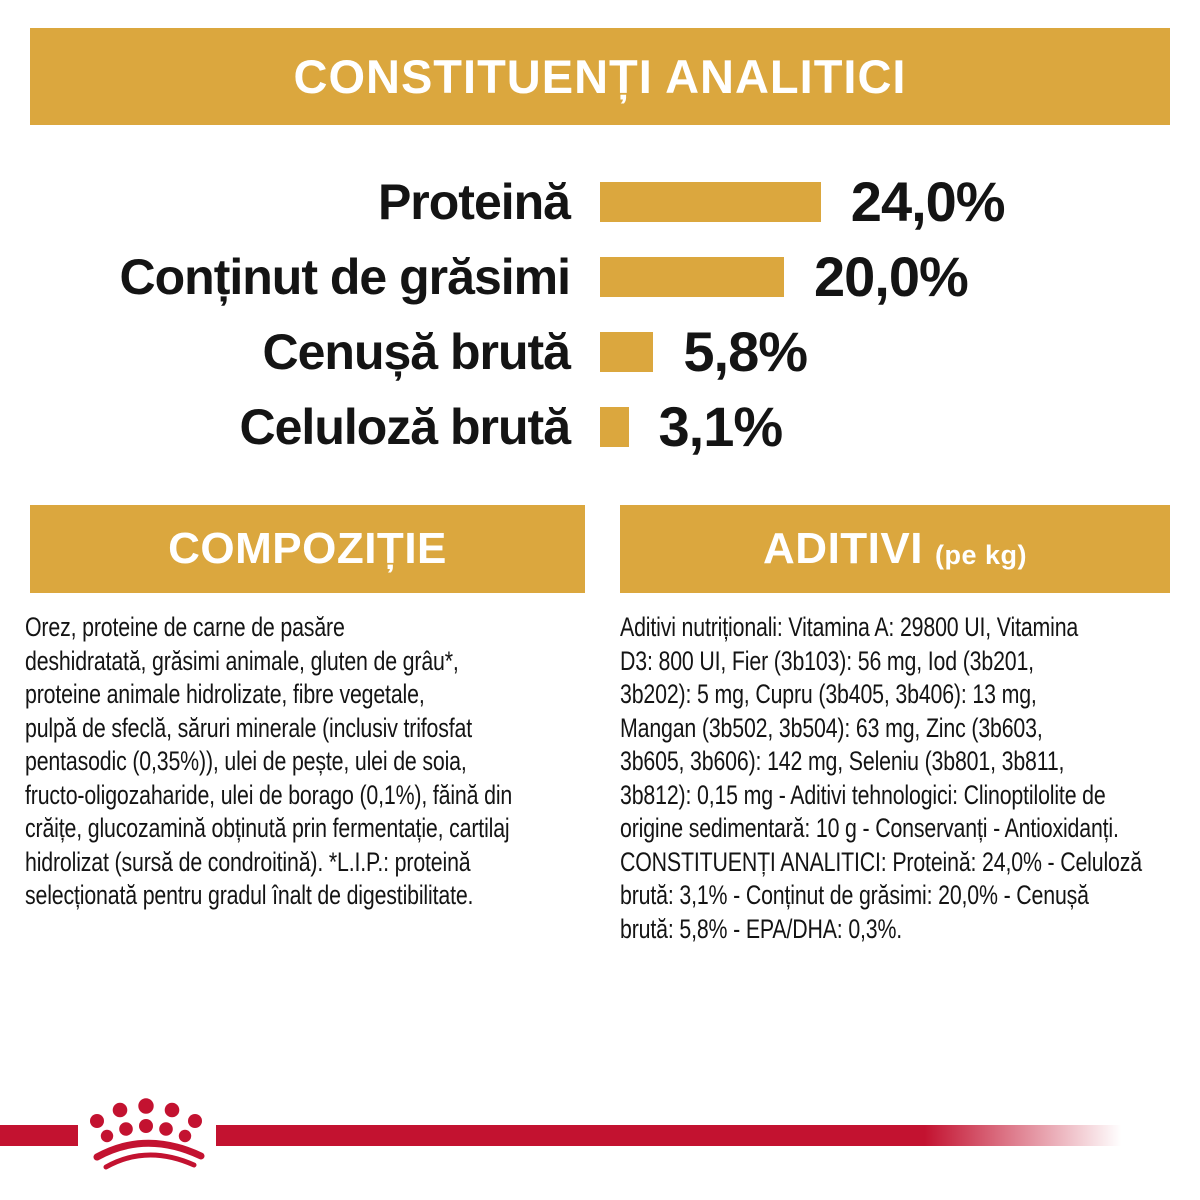 The width and height of the screenshot is (1200, 1200). What do you see at coordinates (345, 276) in the screenshot?
I see `chart-category-label: Conținut de grăsimi` at bounding box center [345, 276].